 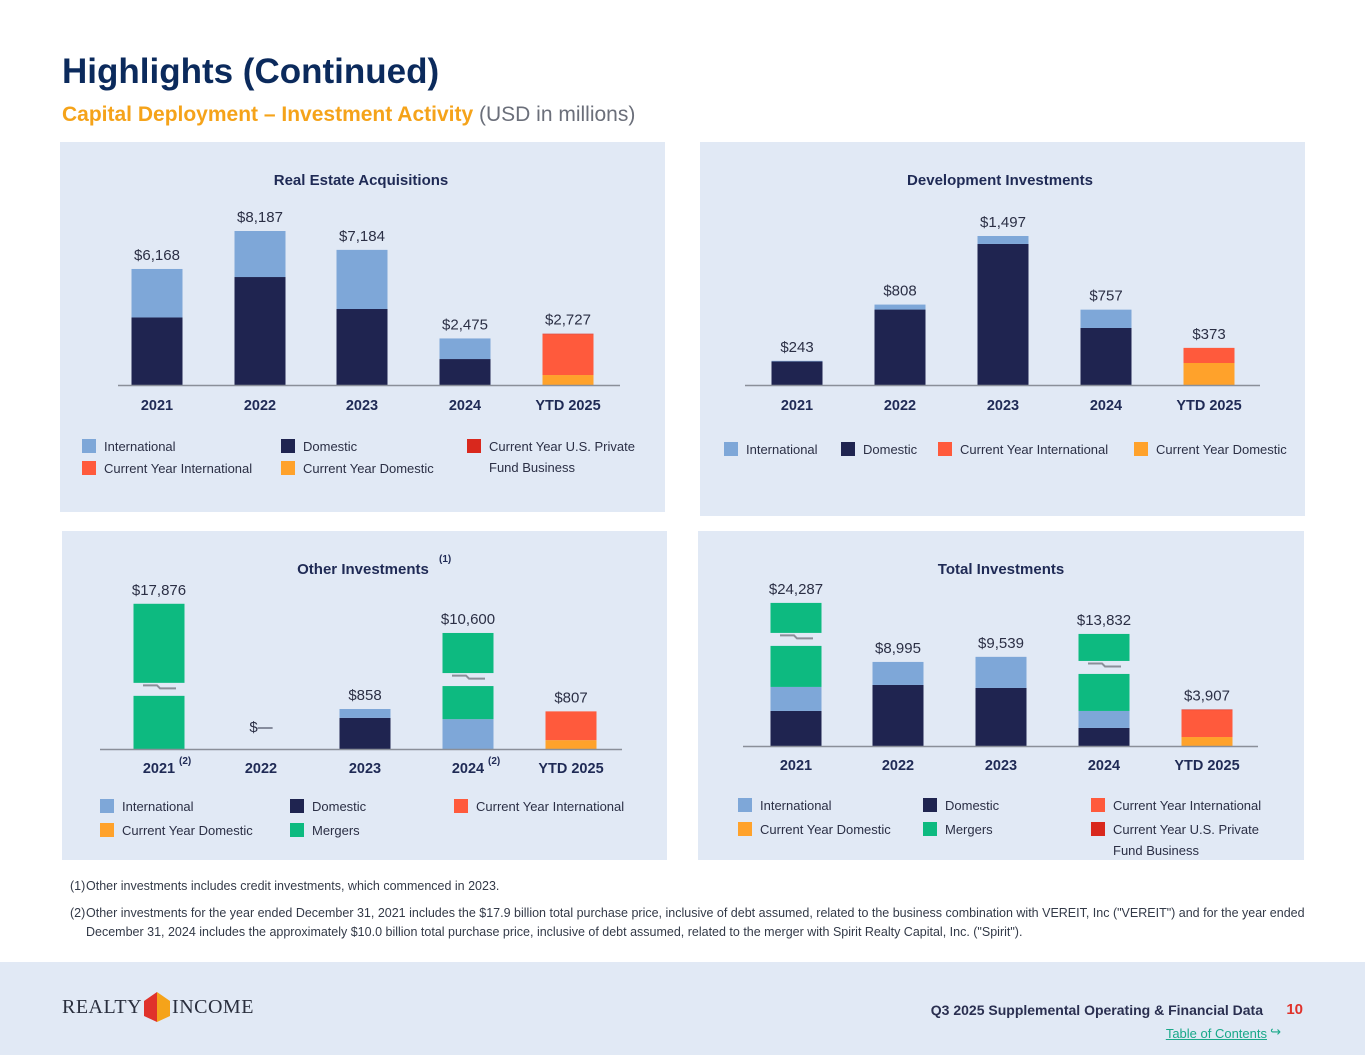 What do you see at coordinates (568, 320) in the screenshot?
I see `data-label: $2,727` at bounding box center [568, 320].